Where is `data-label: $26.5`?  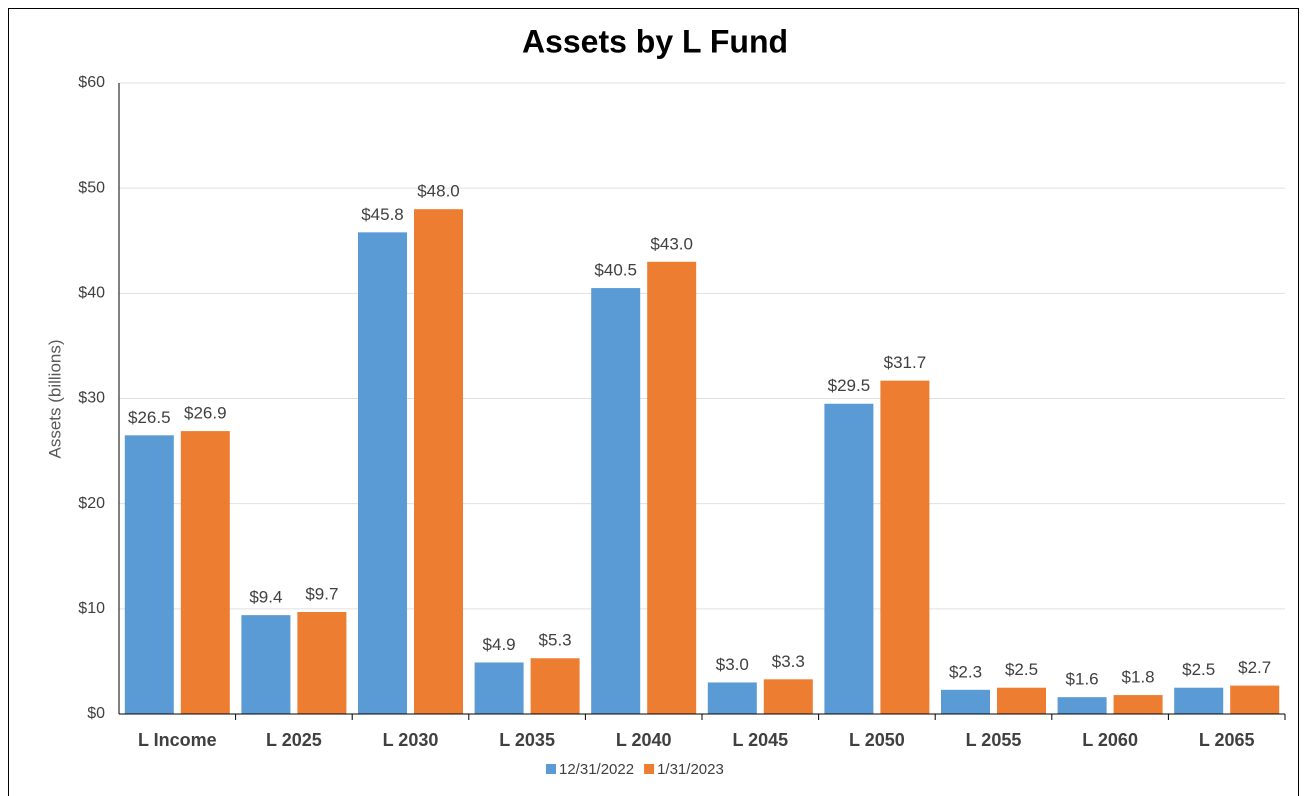 data-label: $26.5 is located at coordinates (149, 417).